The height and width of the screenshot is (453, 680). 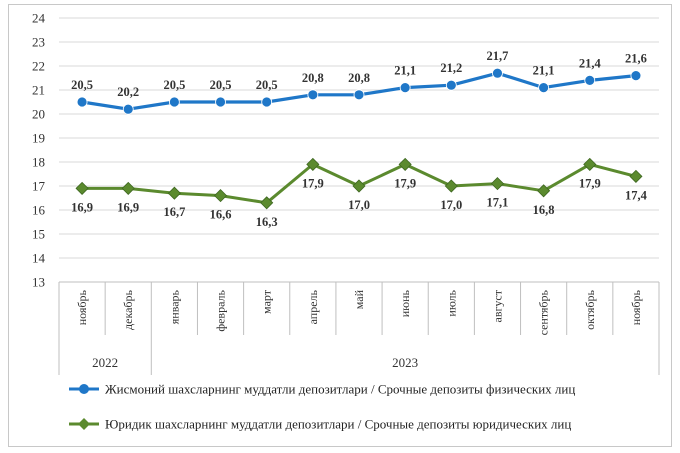 What do you see at coordinates (38, 90) in the screenshot?
I see `y-tick-label: 21` at bounding box center [38, 90].